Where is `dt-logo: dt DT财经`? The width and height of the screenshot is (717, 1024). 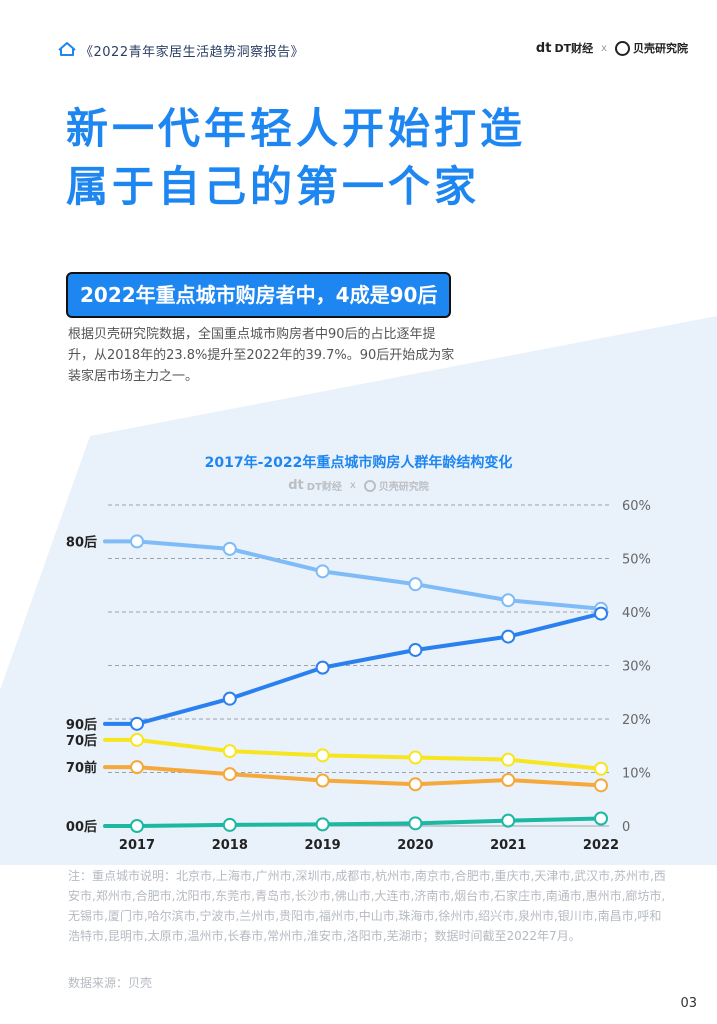
dt-logo: dt DT财经 is located at coordinates (564, 48).